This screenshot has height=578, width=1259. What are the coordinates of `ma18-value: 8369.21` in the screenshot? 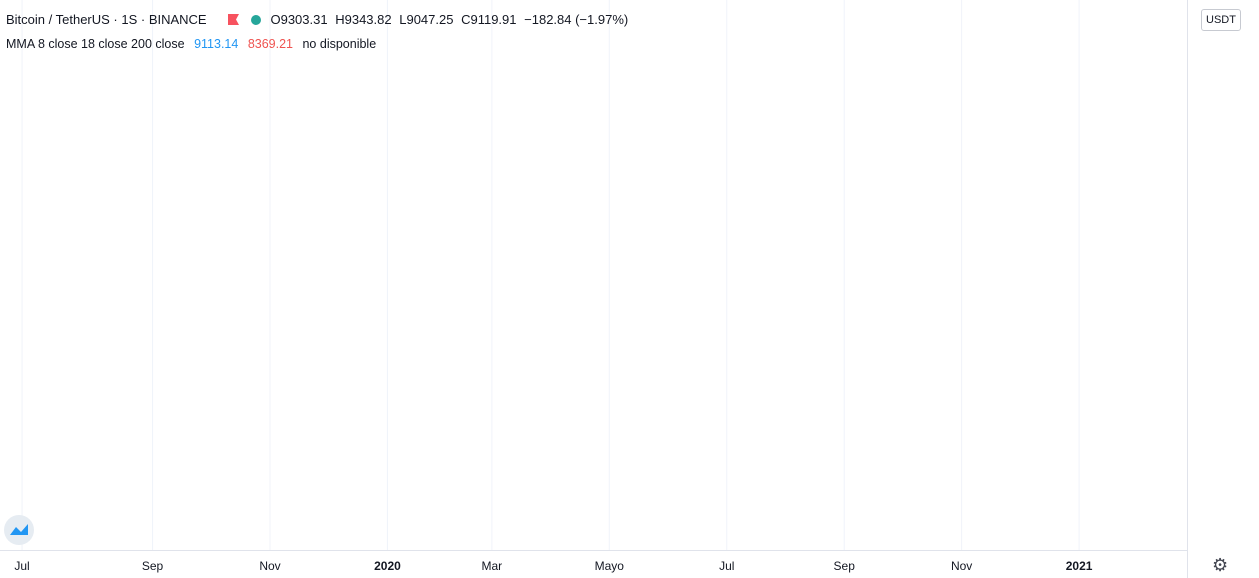 It's located at (270, 44).